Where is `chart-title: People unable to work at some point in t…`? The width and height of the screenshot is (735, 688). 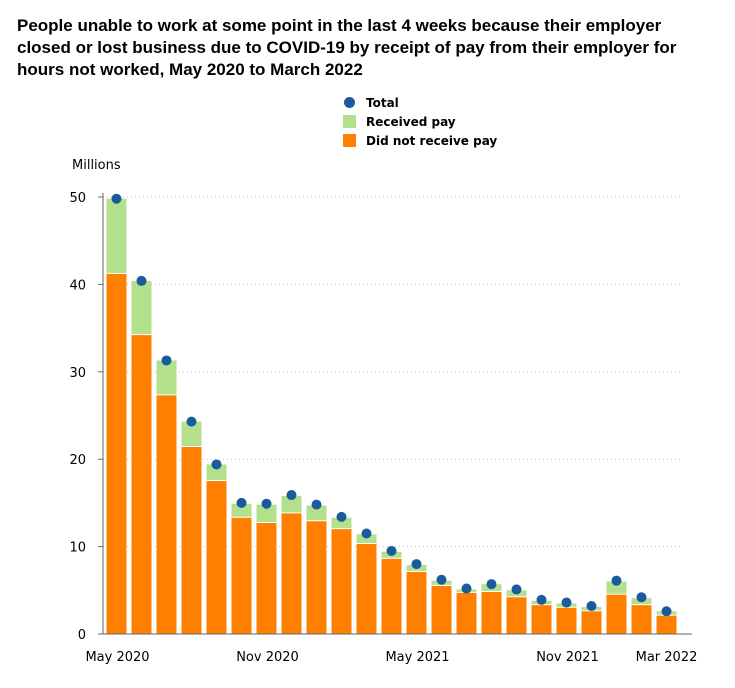
chart-title: People unable to work at some point in t… is located at coordinates (347, 47).